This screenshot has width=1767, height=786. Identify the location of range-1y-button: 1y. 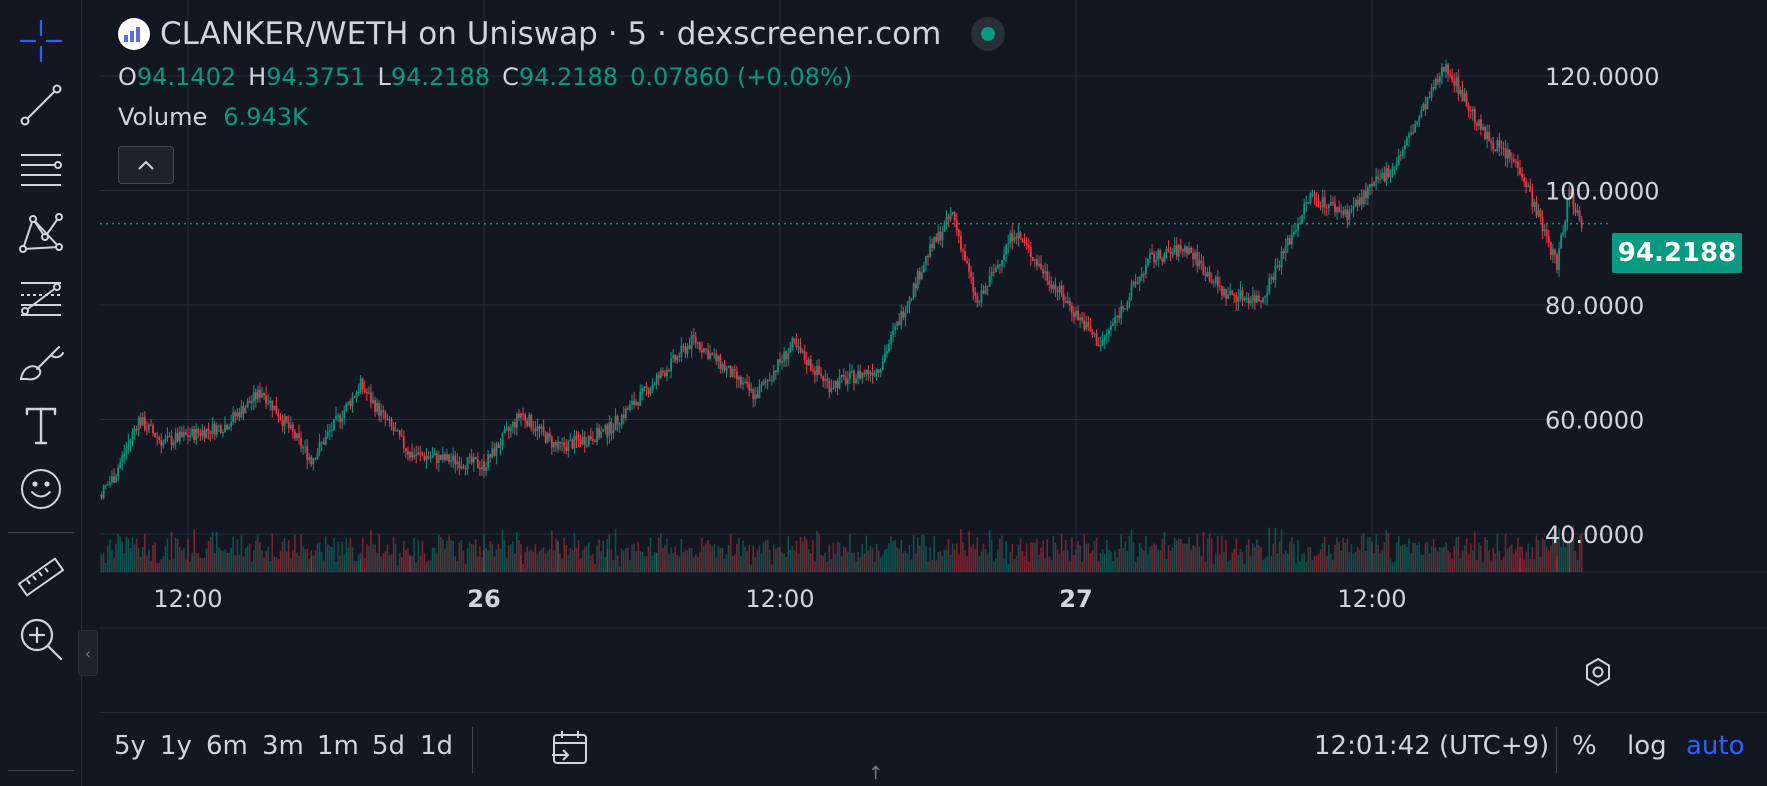
(176, 746).